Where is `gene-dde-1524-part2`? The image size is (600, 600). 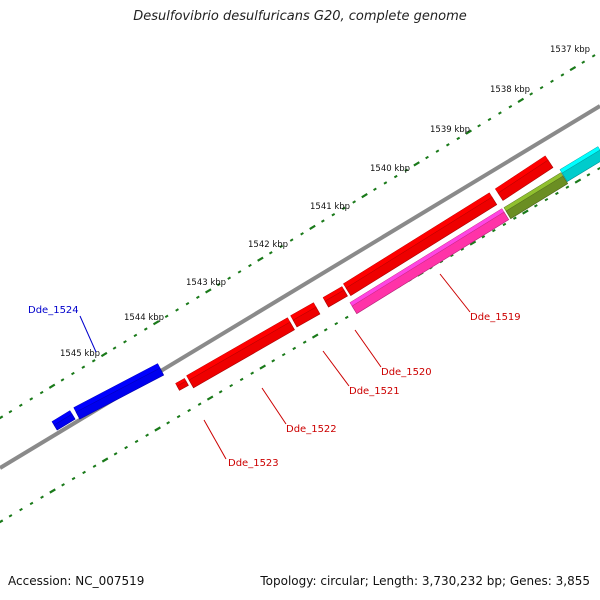 gene-dde-1524-part2 is located at coordinates (119, 391).